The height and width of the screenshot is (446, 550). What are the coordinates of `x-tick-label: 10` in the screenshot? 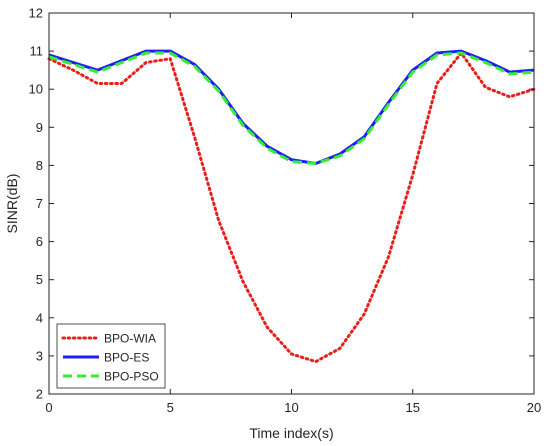 It's located at (291, 407).